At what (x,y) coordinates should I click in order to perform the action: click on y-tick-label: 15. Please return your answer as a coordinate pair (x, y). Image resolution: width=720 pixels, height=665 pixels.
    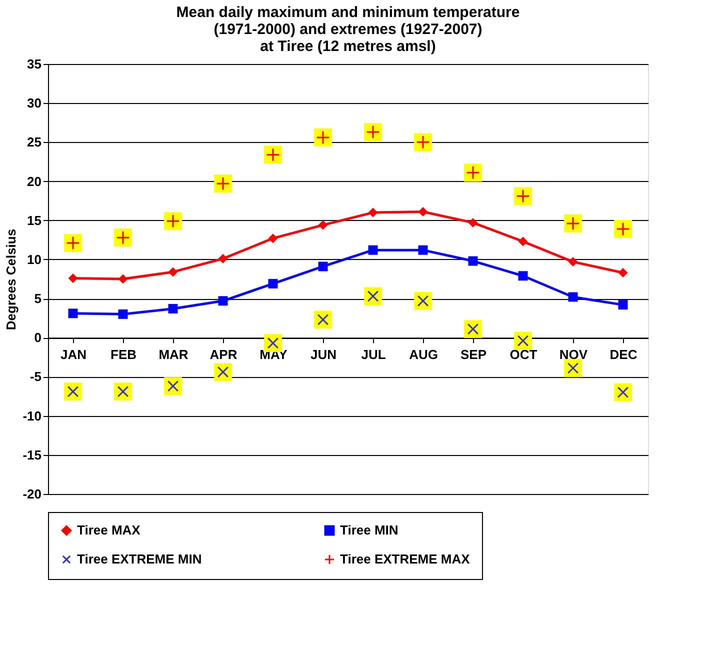
    Looking at the image, I should click on (34, 220).